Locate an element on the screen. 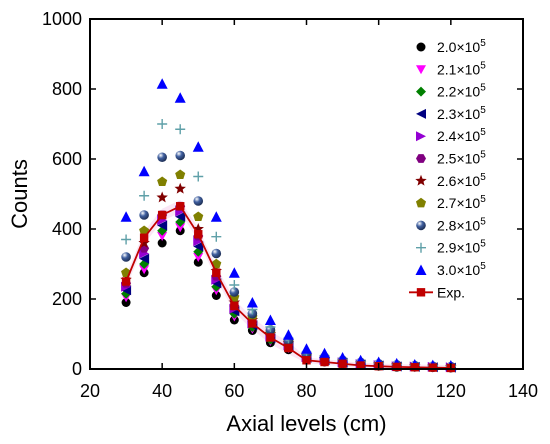  x-tick-label: 20 is located at coordinates (90, 391).